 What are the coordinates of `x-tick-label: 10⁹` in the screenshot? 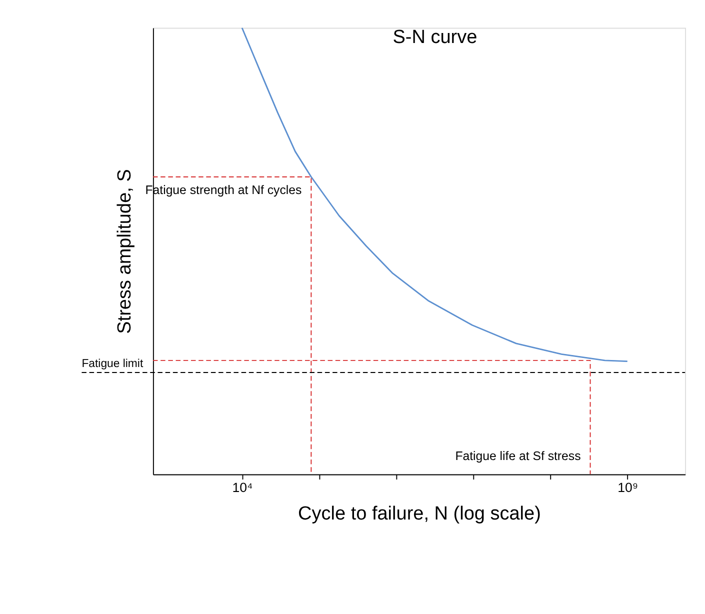 It's located at (628, 487).